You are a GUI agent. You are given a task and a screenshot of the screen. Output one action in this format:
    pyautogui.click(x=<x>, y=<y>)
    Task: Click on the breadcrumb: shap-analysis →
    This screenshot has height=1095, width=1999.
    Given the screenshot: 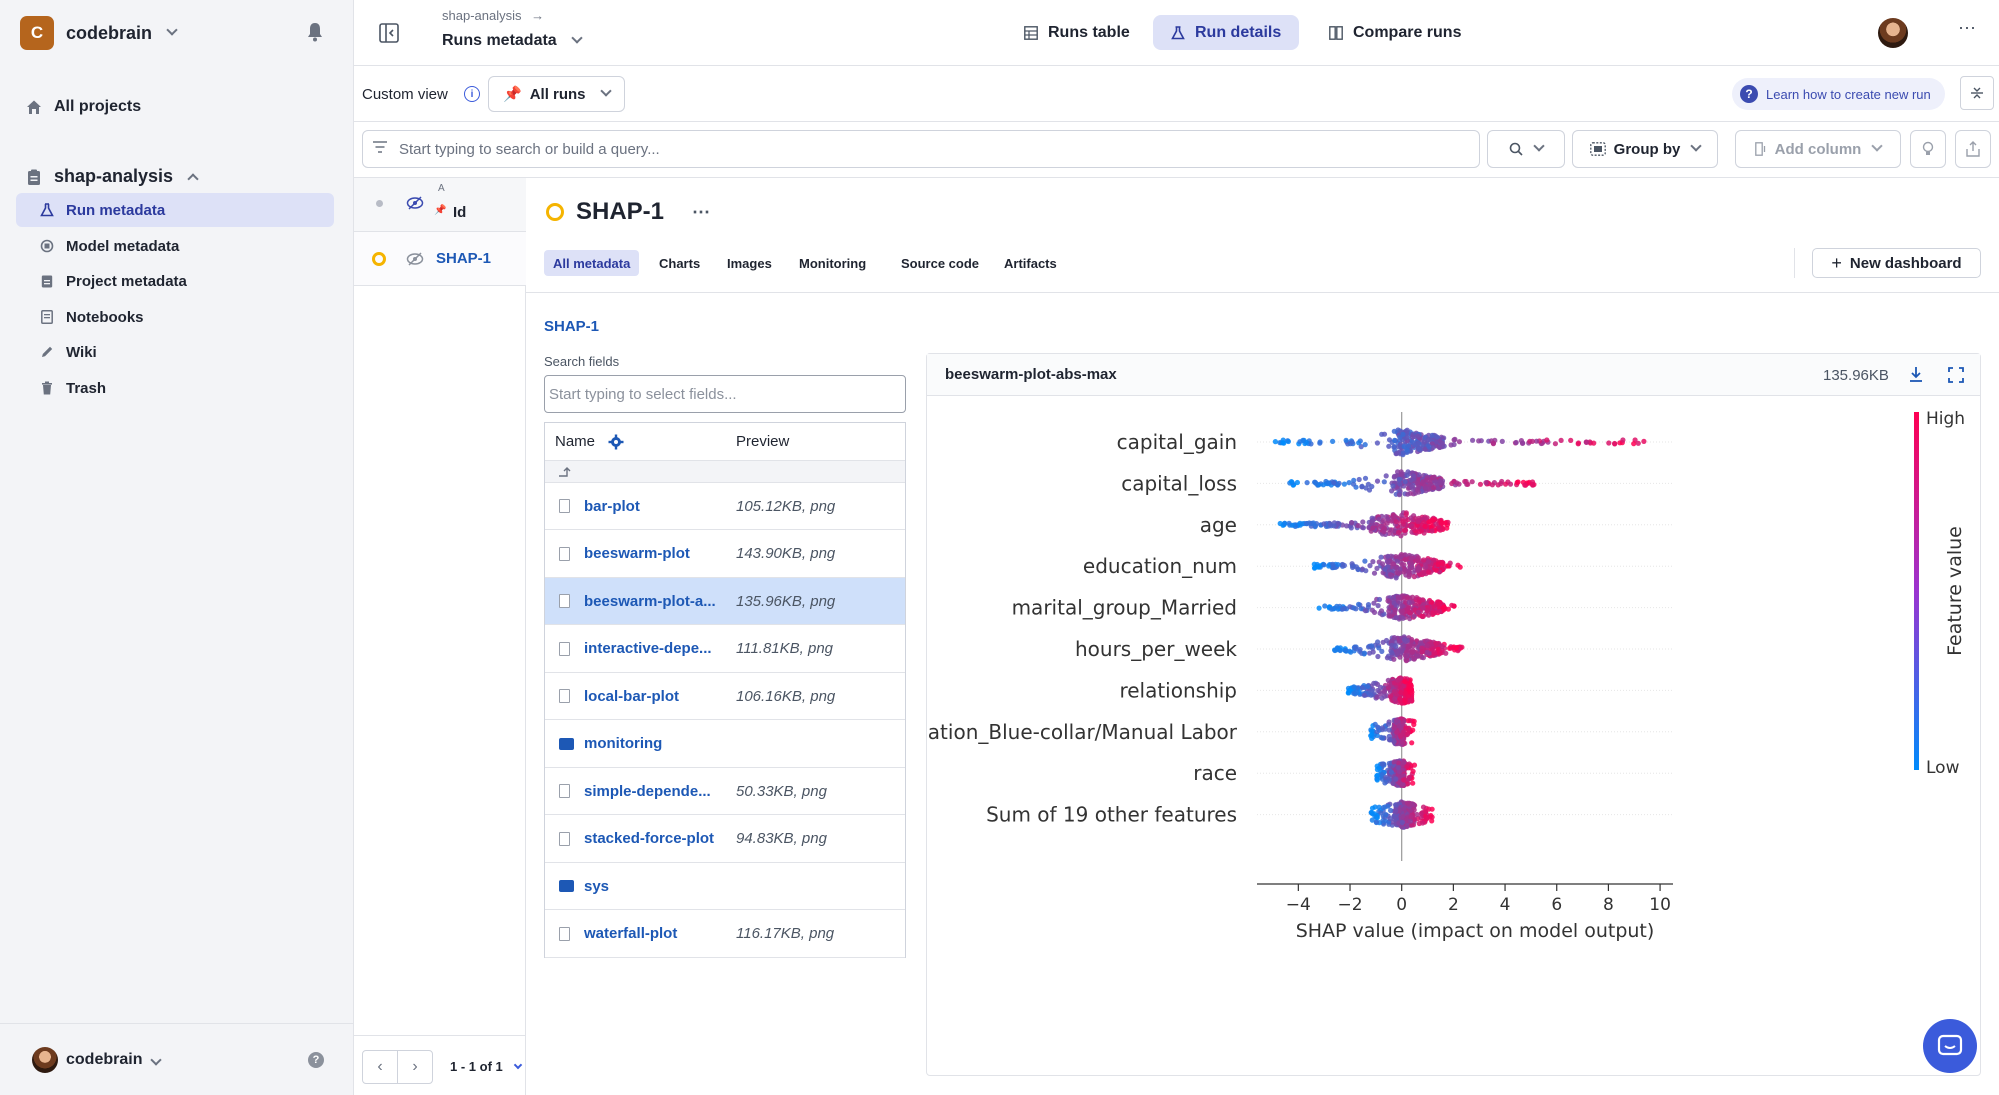 What is the action you would take?
    pyautogui.click(x=493, y=15)
    